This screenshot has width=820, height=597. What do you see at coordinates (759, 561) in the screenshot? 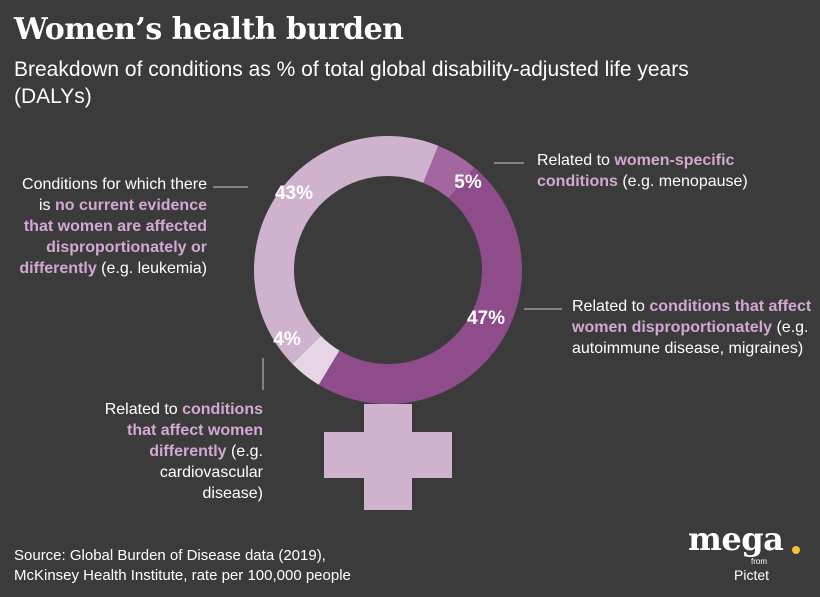
I see `logo-from: from` at bounding box center [759, 561].